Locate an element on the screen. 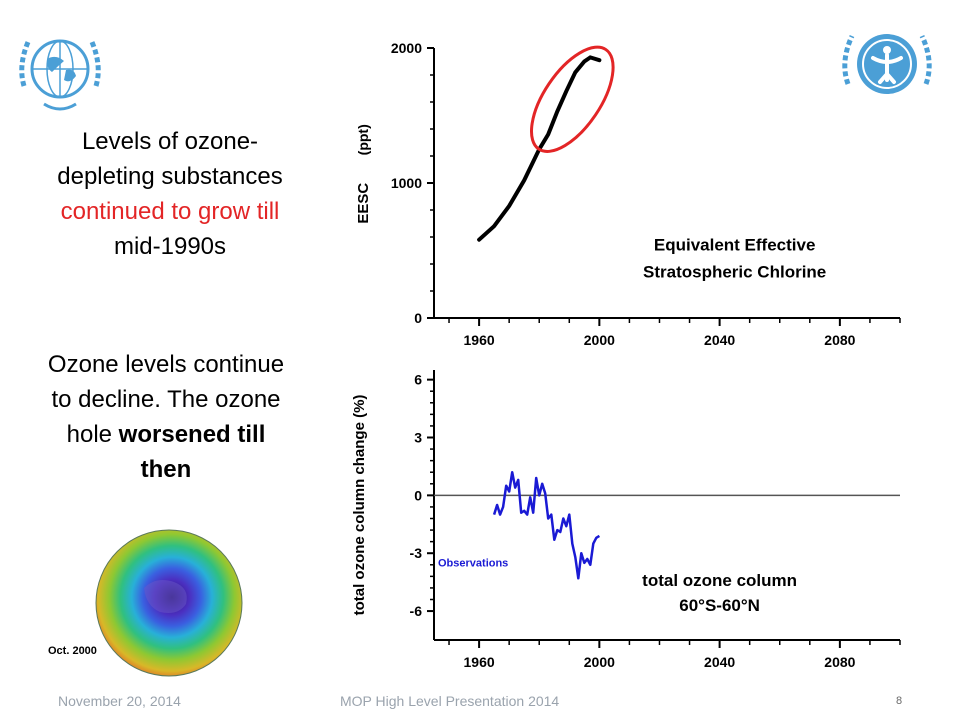  y-tick-label: 1000 is located at coordinates (406, 183).